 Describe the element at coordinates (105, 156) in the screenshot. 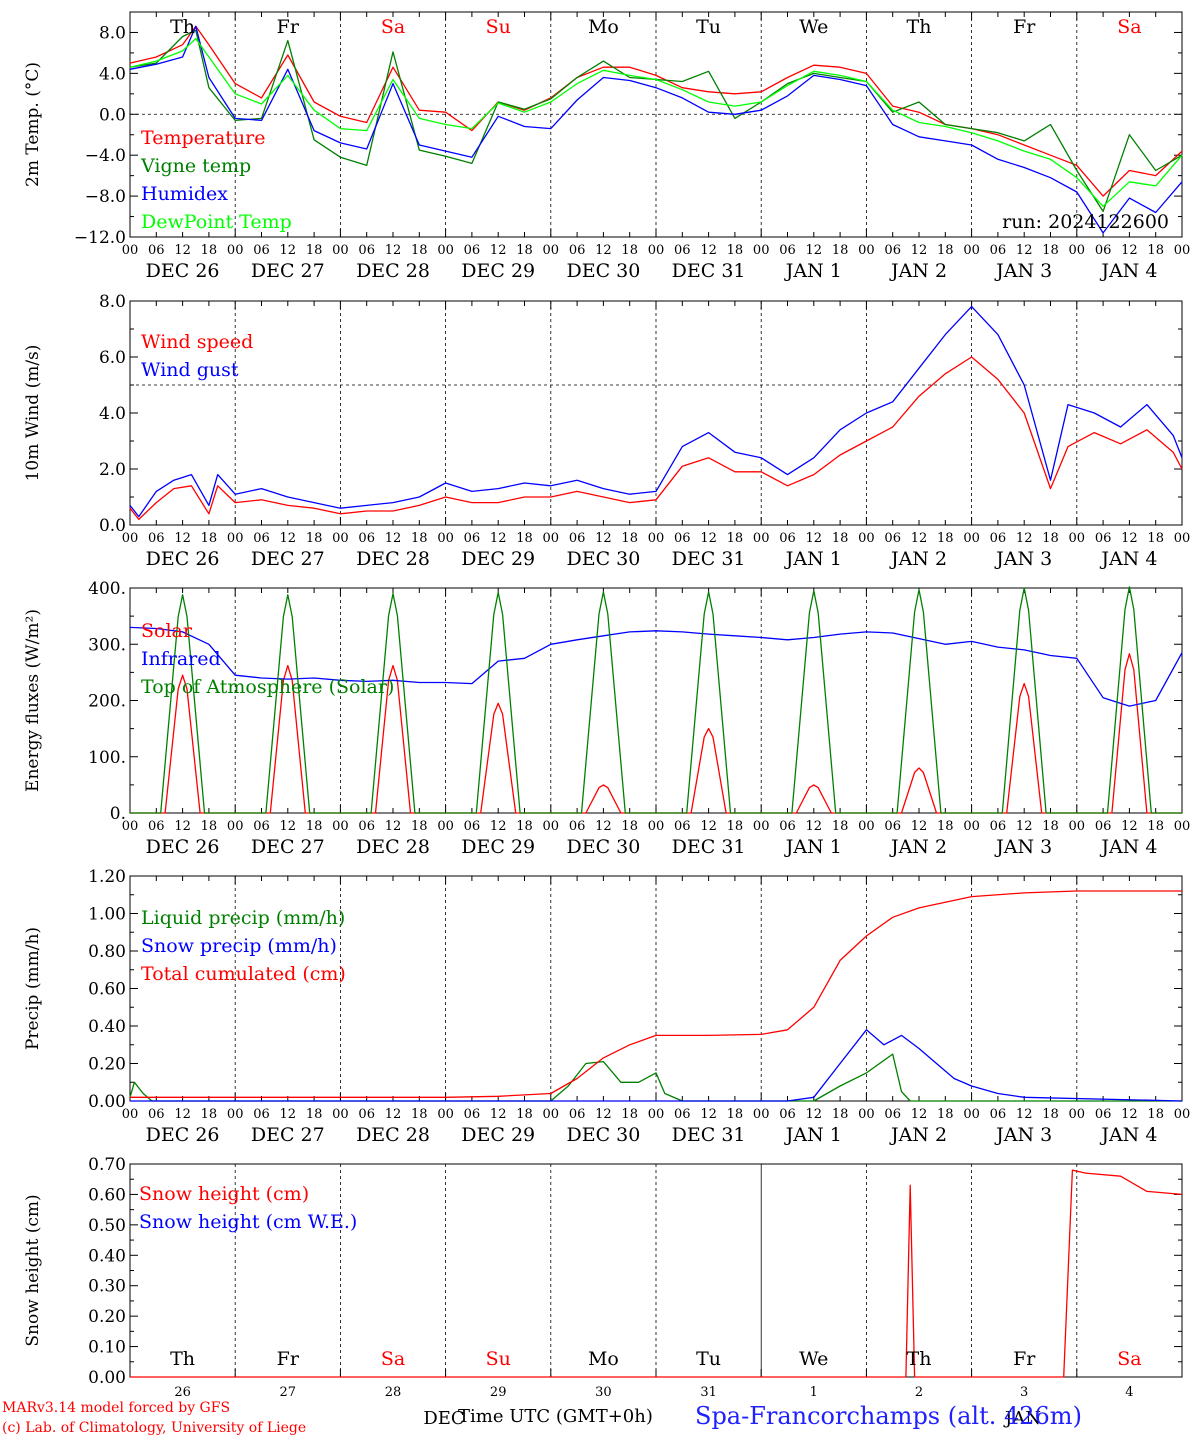

I see `y-tick-label: −4.0` at that location.